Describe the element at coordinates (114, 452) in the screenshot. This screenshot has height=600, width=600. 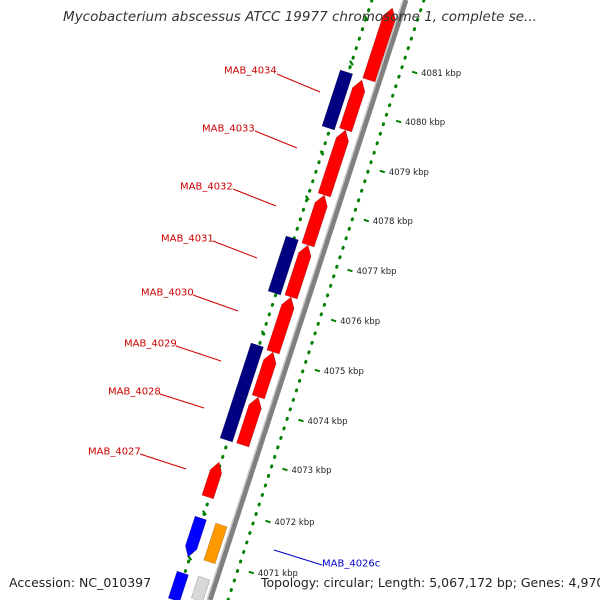
I see `gene-label: MAB_4027` at that location.